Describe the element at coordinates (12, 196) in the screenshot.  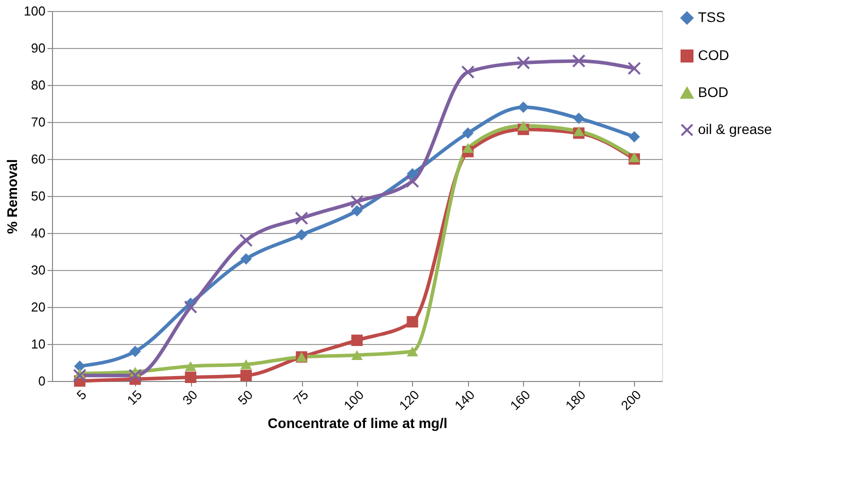
I see `y-axis-title: % Removal` at that location.